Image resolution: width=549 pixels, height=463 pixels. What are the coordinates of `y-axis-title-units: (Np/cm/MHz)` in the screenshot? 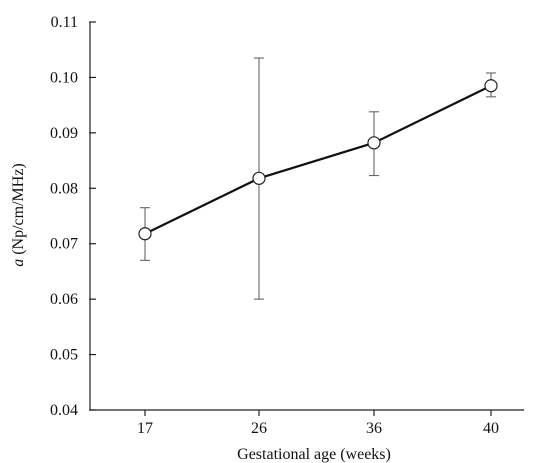 It's located at (18, 211).